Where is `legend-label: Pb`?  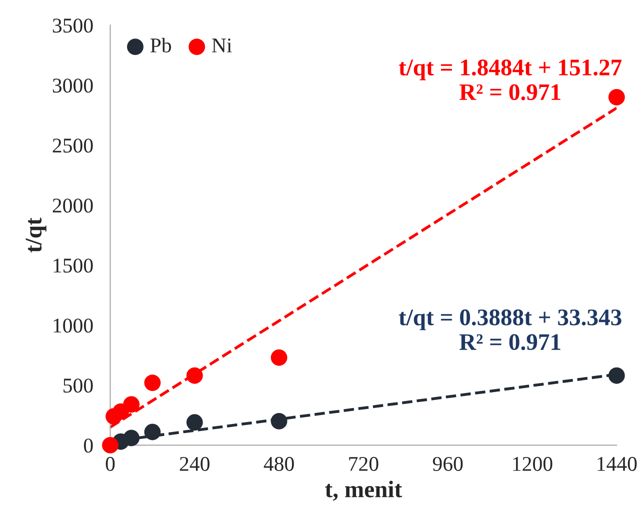 legend-label: Pb is located at coordinates (161, 45).